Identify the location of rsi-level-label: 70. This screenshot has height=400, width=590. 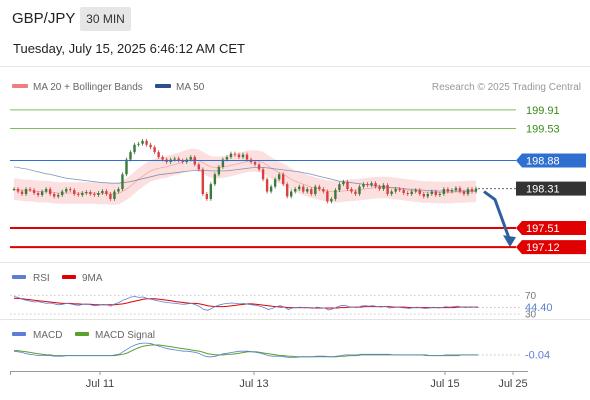
(531, 296).